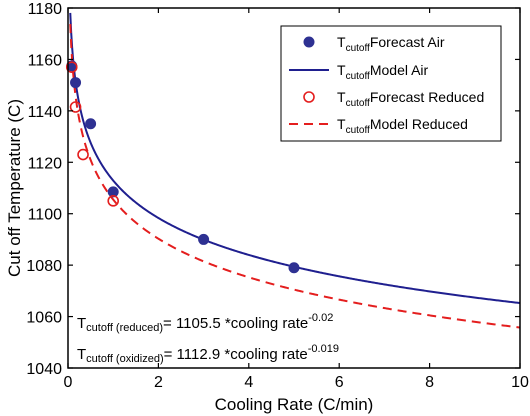  Describe the element at coordinates (158, 382) in the screenshot. I see `x-tick-label: 2` at that location.